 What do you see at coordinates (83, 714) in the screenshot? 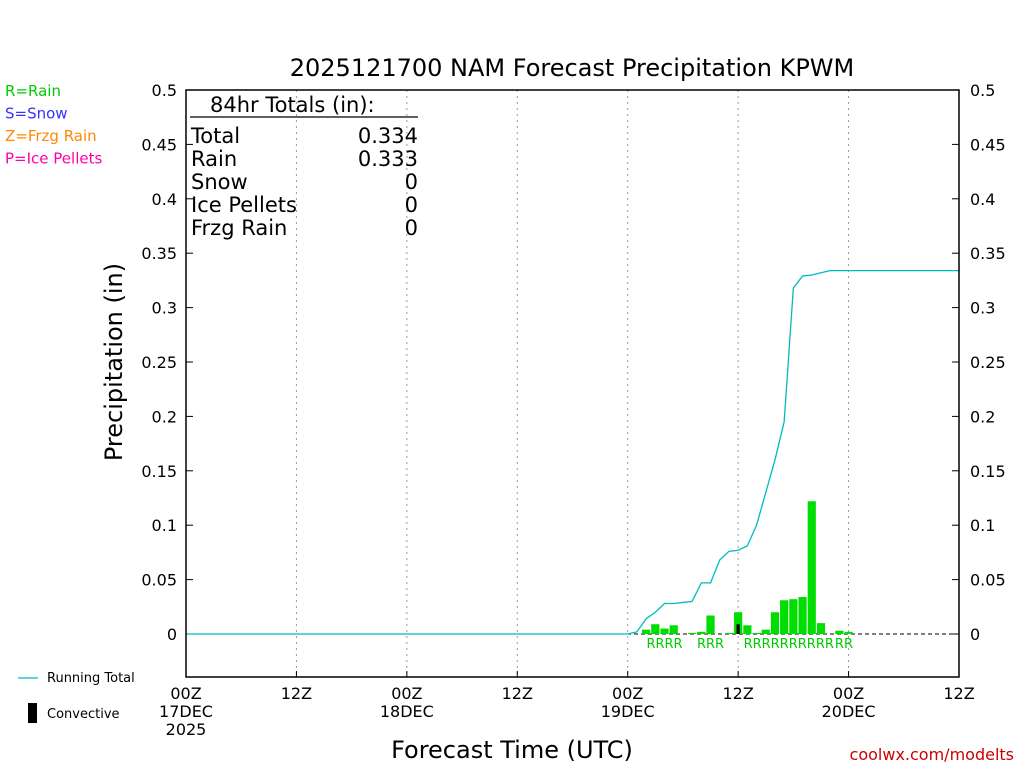
I see `convective-legend-label: Convective` at bounding box center [83, 714].